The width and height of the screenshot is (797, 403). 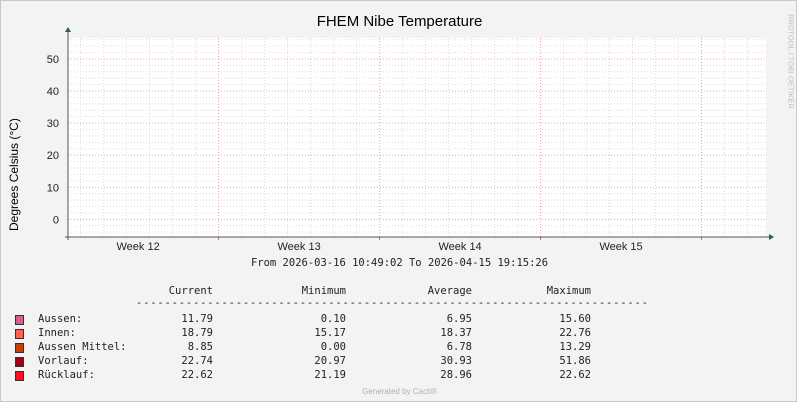 What do you see at coordinates (459, 247) in the screenshot?
I see `x-tick-label: Week 14` at bounding box center [459, 247].